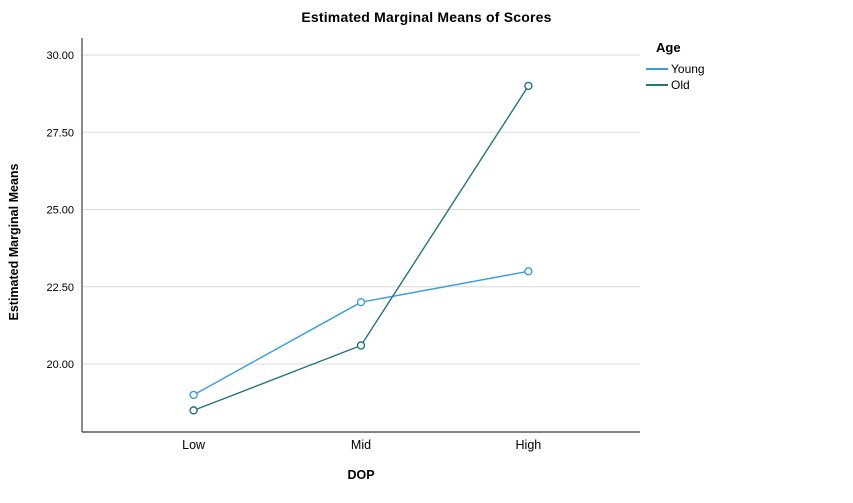  I want to click on data-point-old-low, so click(193, 410).